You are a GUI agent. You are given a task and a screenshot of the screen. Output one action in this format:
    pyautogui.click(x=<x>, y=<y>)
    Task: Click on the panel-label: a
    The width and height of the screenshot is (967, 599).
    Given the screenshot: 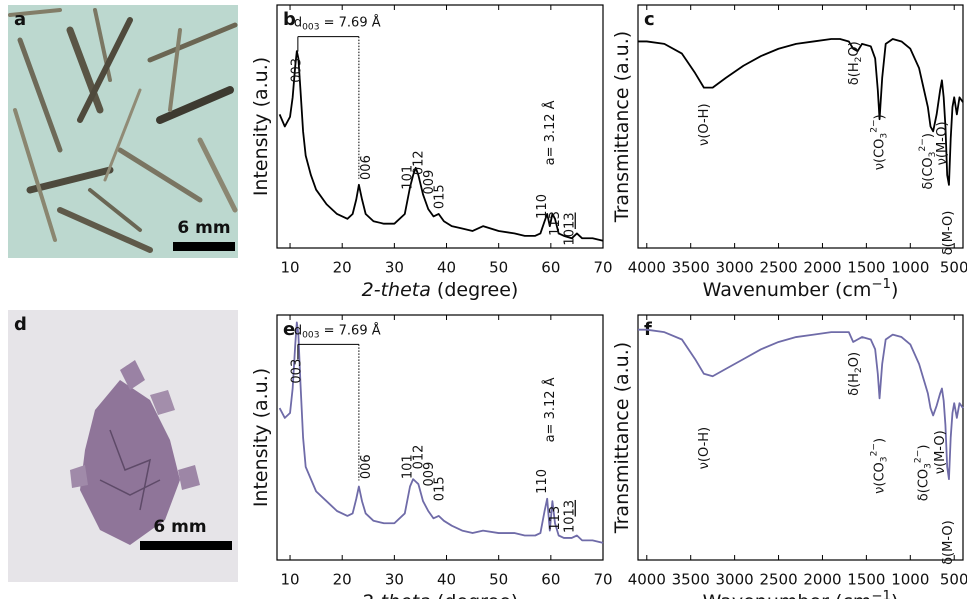 What is the action you would take?
    pyautogui.click(x=20, y=19)
    